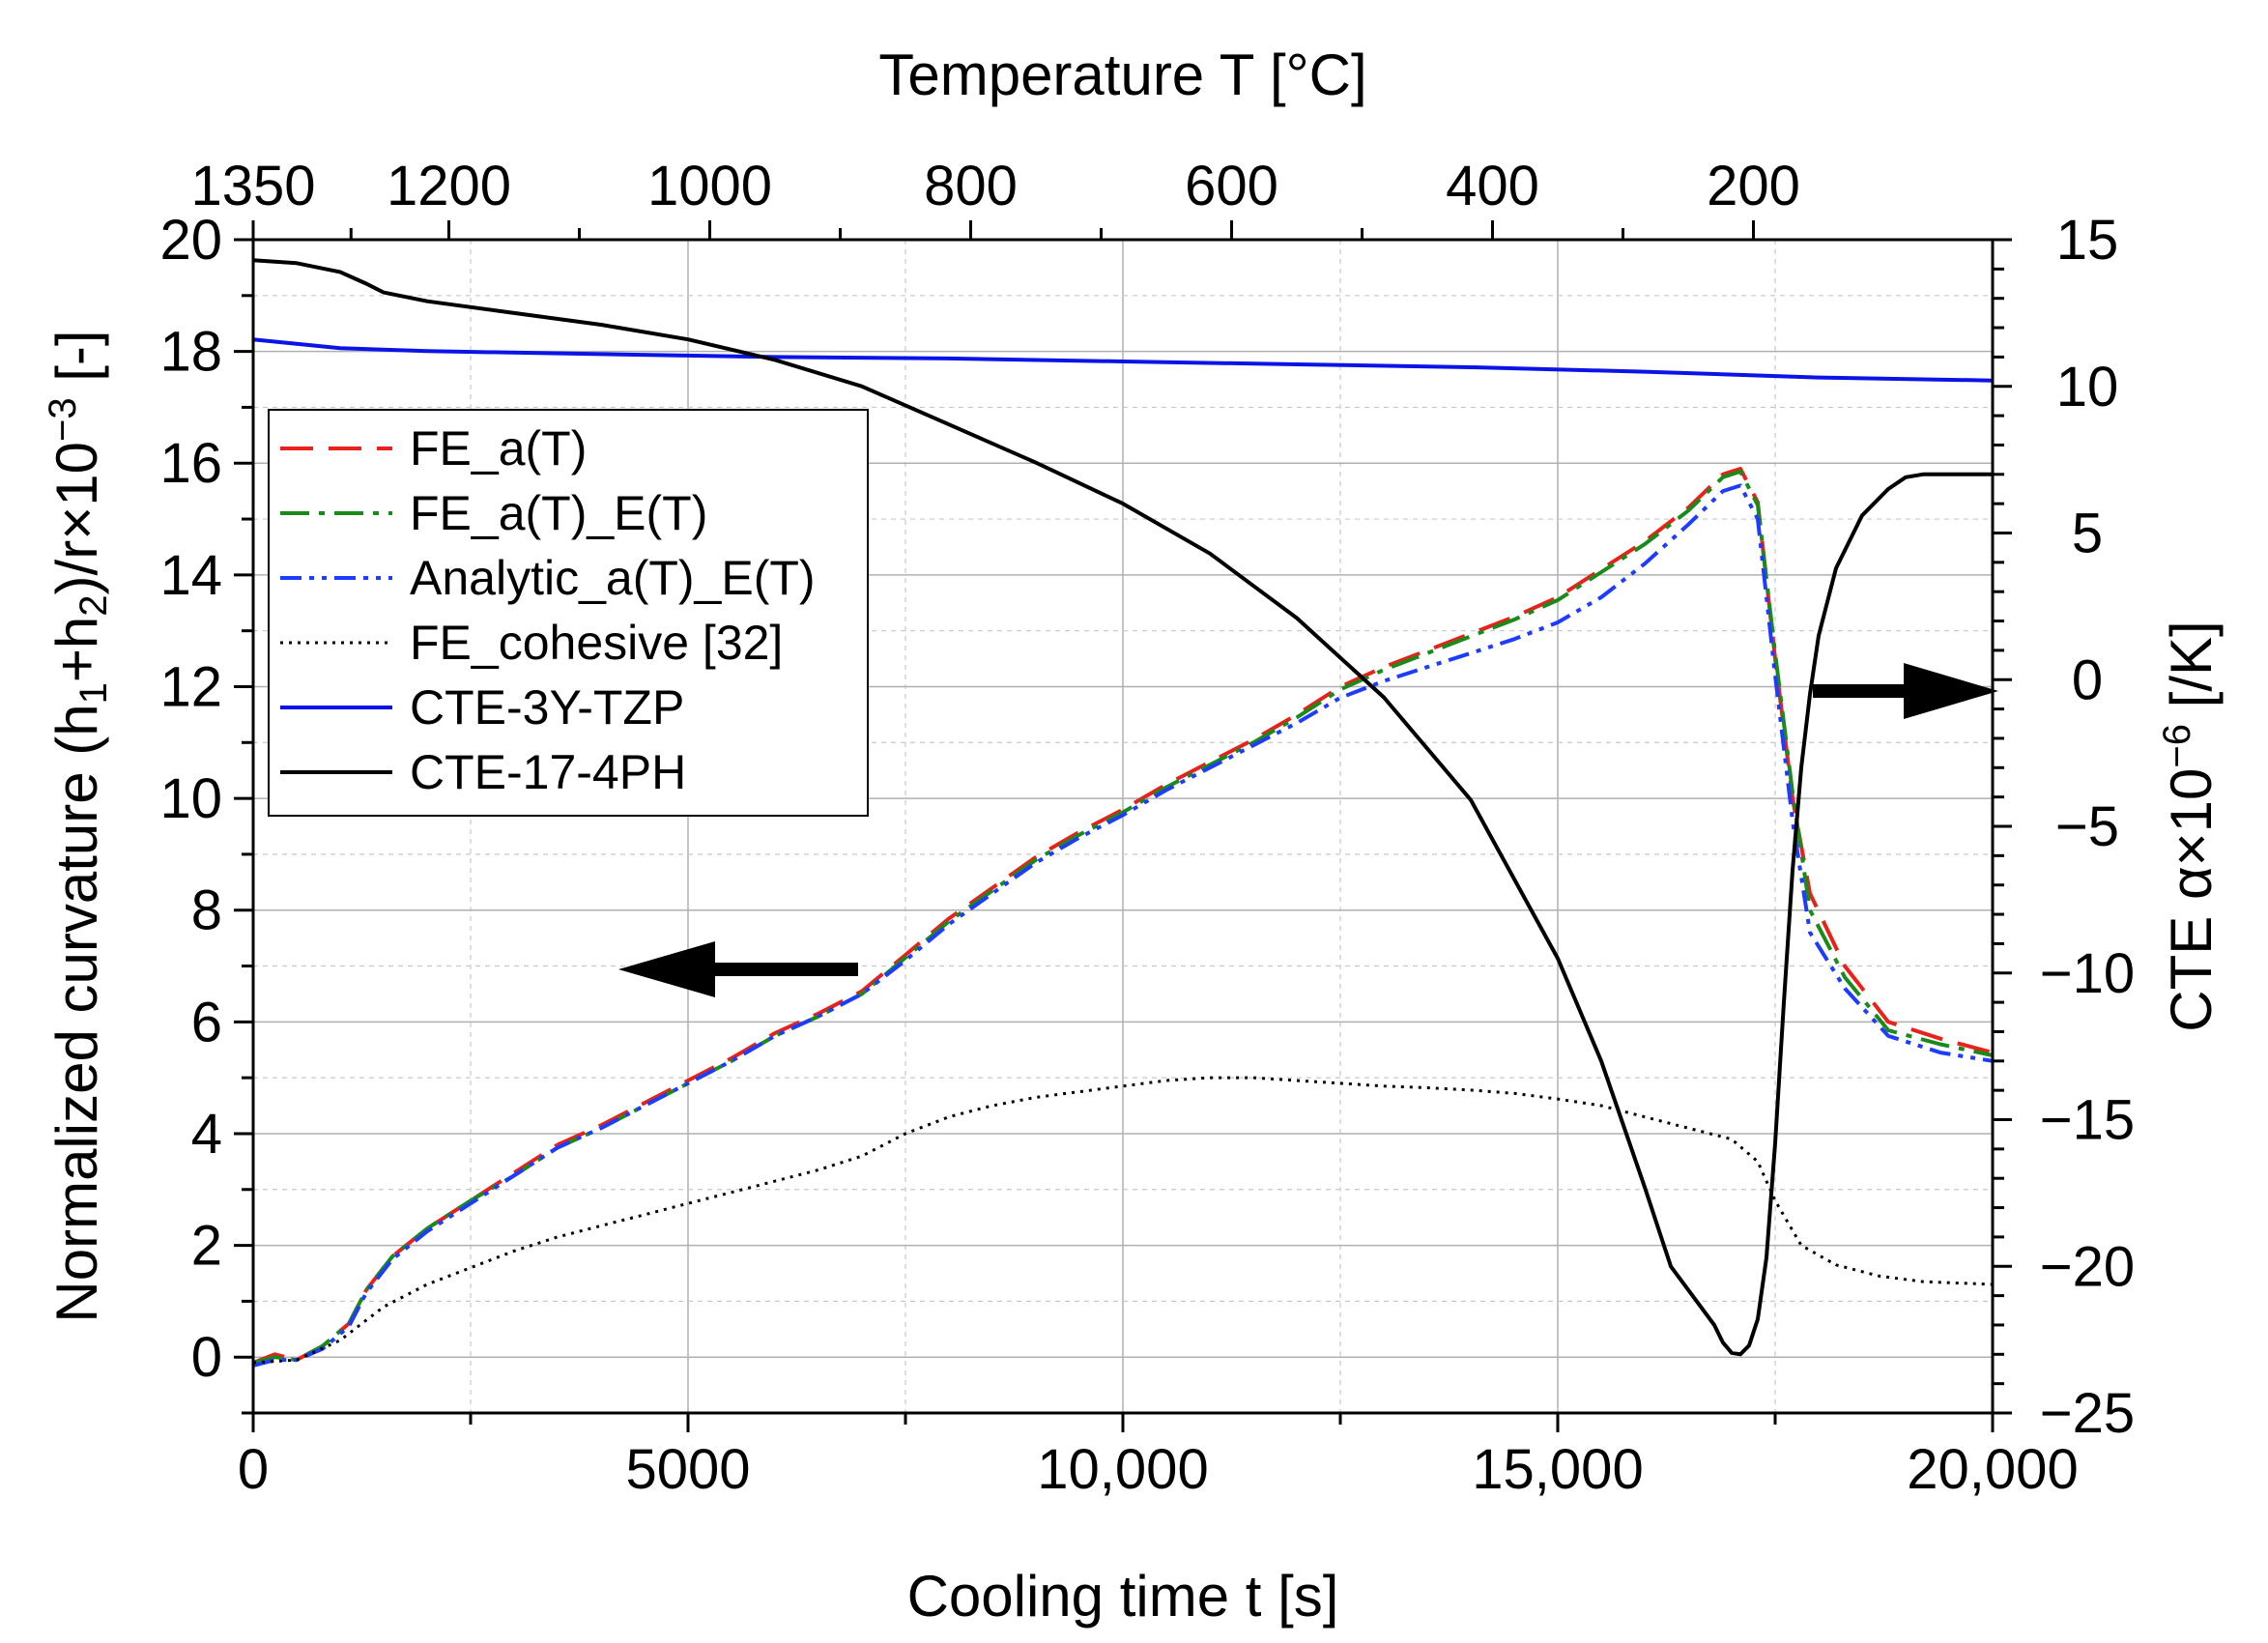 The width and height of the screenshot is (2268, 1643). I want to click on y-left-tick-label: 20, so click(190, 240).